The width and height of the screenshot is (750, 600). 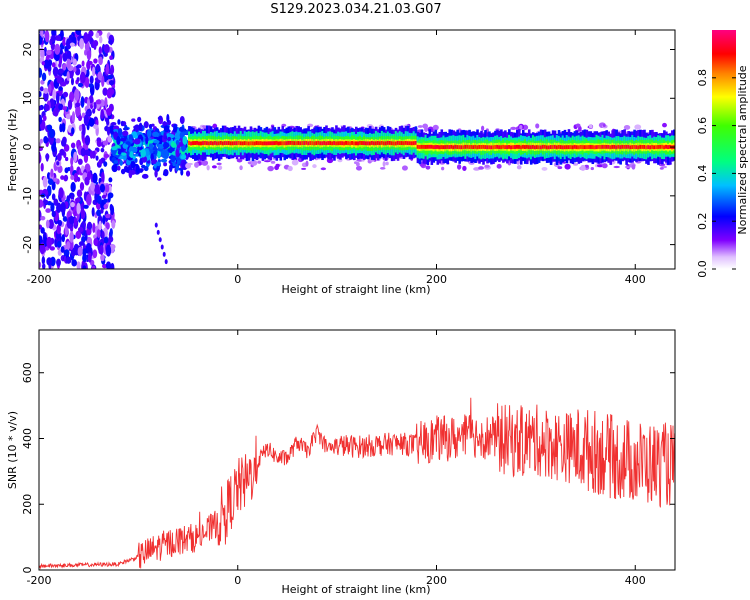 I want to click on bottom-x-axis-label: Height of straight line (km), so click(x=355, y=589).